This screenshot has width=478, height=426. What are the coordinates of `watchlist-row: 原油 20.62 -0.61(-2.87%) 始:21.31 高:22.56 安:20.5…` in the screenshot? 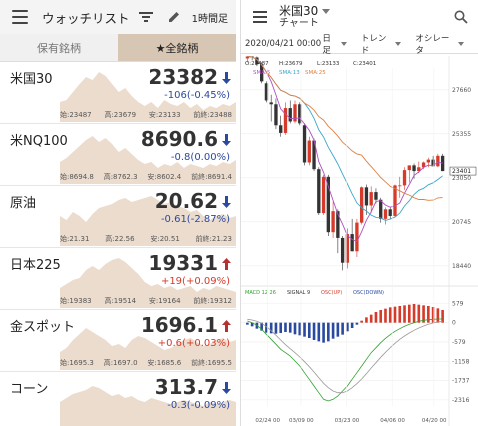 It's located at (118, 217).